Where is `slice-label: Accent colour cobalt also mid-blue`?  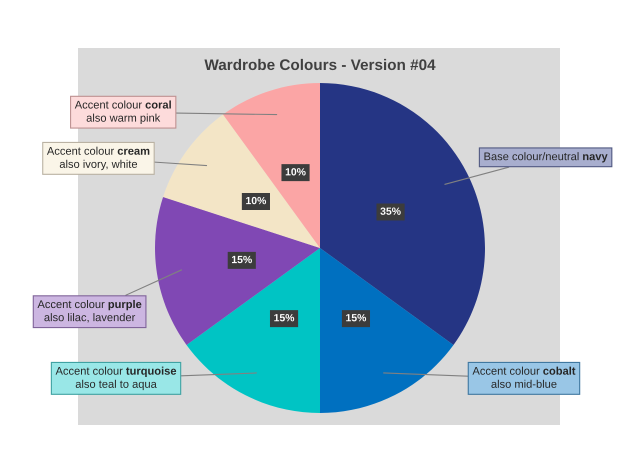
slice-label: Accent colour cobalt also mid-blue is located at coordinates (524, 377).